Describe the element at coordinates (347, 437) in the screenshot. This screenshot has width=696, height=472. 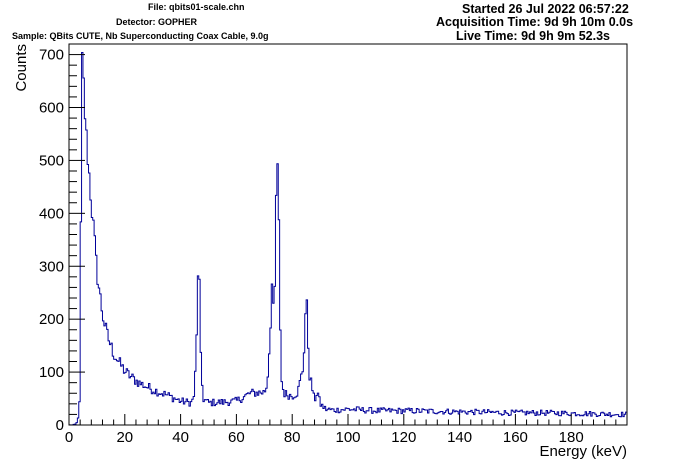
I see `x-tick-label: 100` at that location.